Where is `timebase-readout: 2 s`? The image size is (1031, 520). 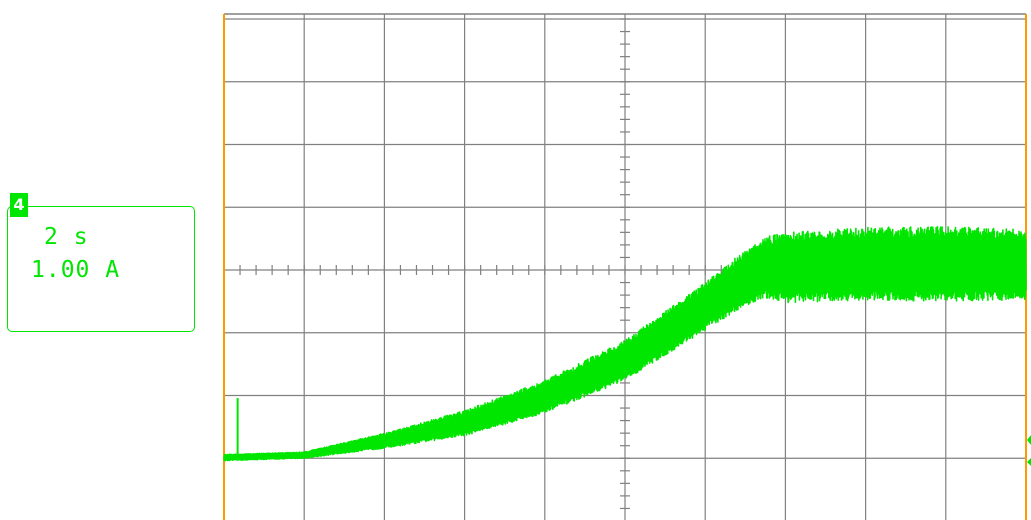 timebase-readout: 2 s is located at coordinates (66, 237).